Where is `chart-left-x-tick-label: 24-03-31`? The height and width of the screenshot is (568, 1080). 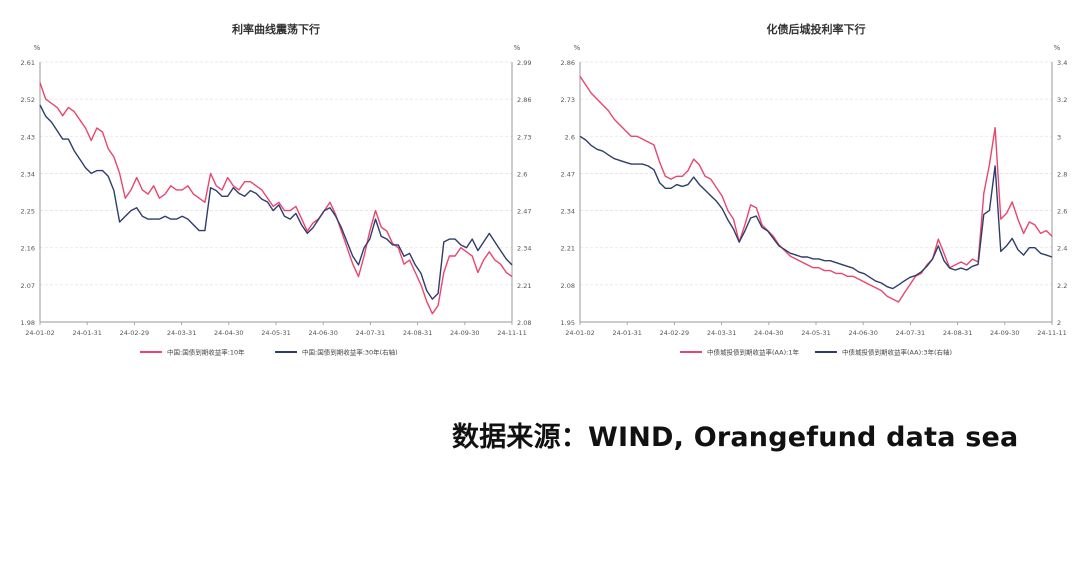 chart-left-x-tick-label: 24-03-31 is located at coordinates (182, 333).